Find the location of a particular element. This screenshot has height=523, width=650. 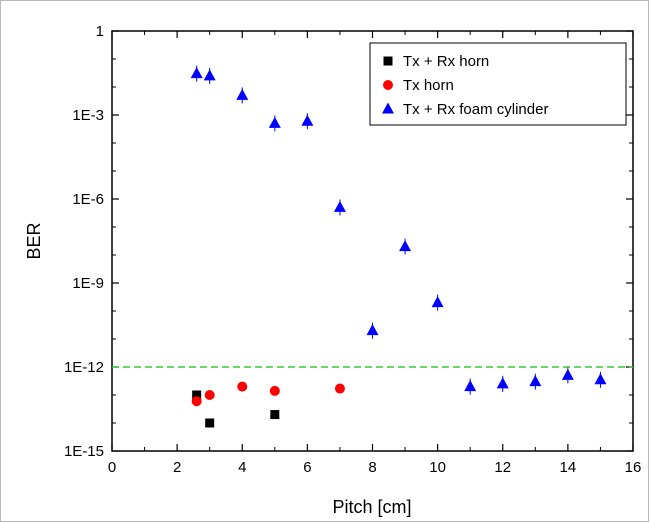

x-tick-label: 2 is located at coordinates (177, 467).